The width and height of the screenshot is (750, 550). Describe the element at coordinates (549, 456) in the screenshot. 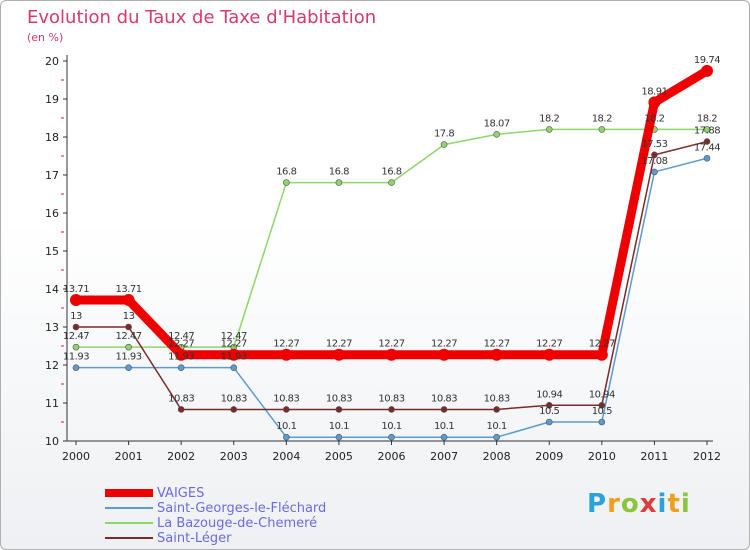

I see `x-tick-label: 2009` at that location.